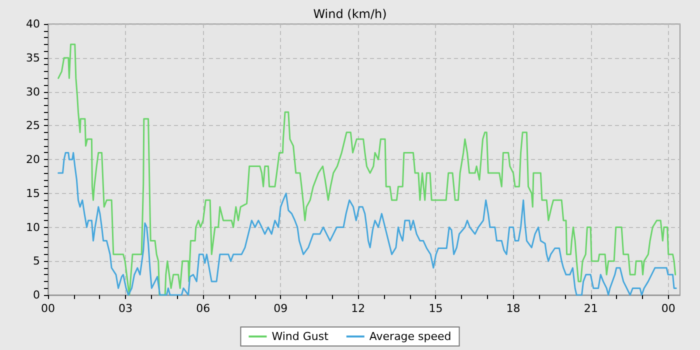 The height and width of the screenshot is (350, 700). Describe the element at coordinates (33, 125) in the screenshot. I see `y-tick-label: 25` at that location.